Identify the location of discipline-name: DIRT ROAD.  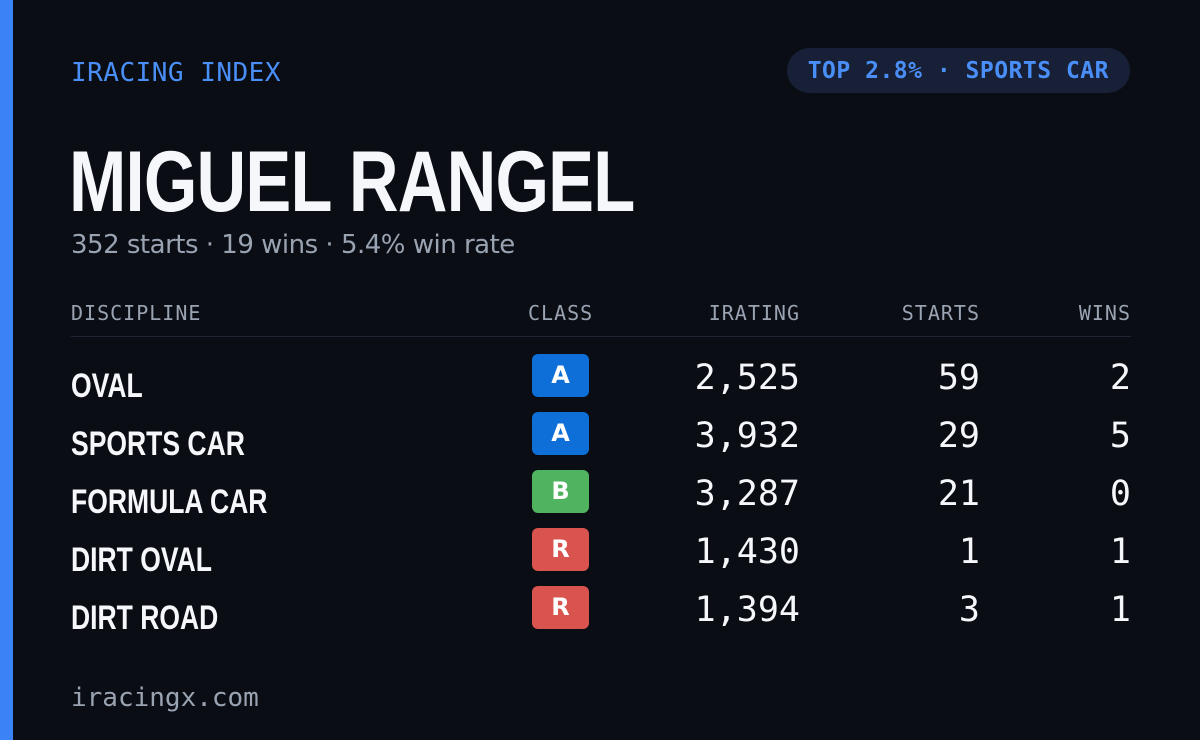
(145, 618).